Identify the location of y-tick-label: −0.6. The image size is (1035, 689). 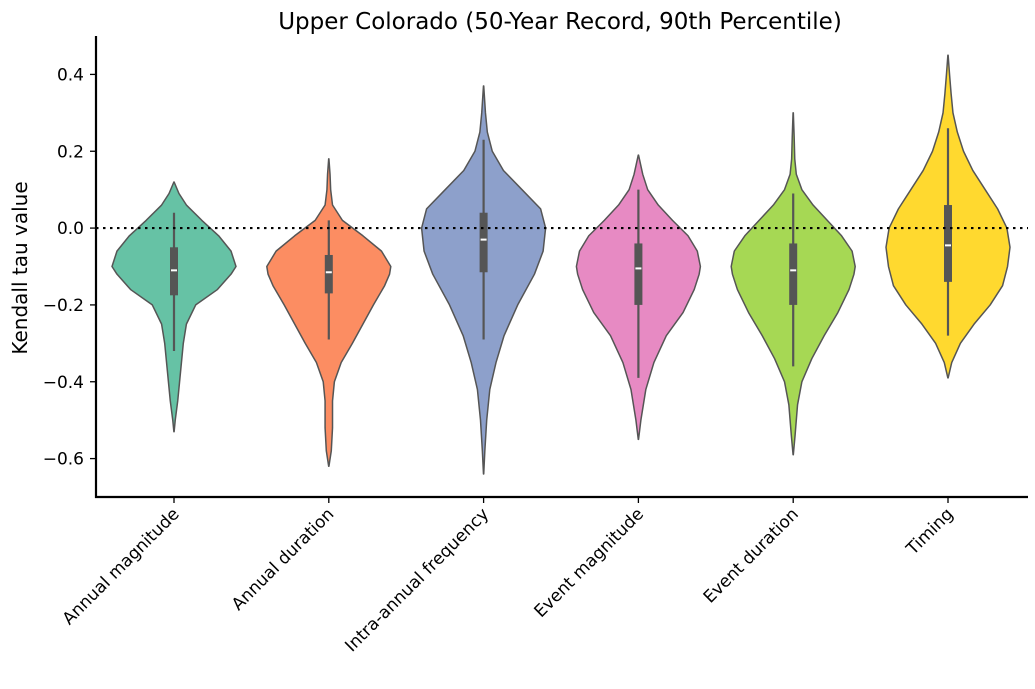
(63, 460).